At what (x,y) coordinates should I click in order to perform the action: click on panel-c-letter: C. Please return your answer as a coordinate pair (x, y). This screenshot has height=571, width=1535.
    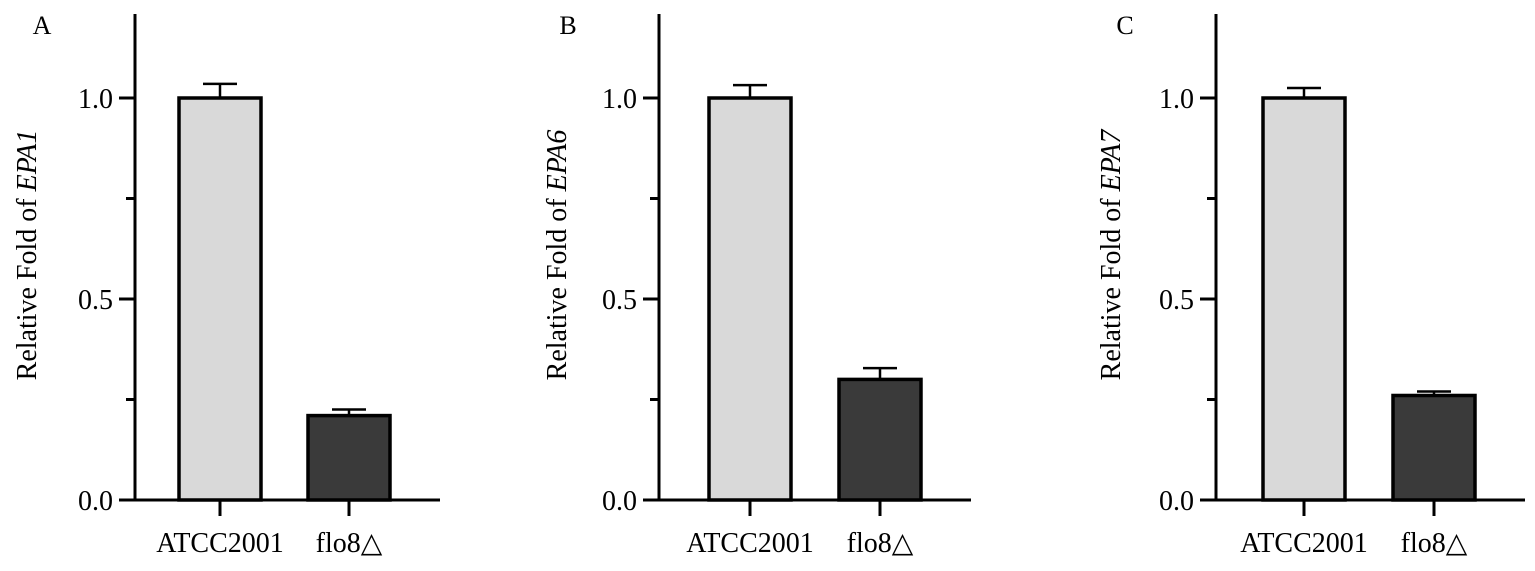
    Looking at the image, I should click on (1124, 25).